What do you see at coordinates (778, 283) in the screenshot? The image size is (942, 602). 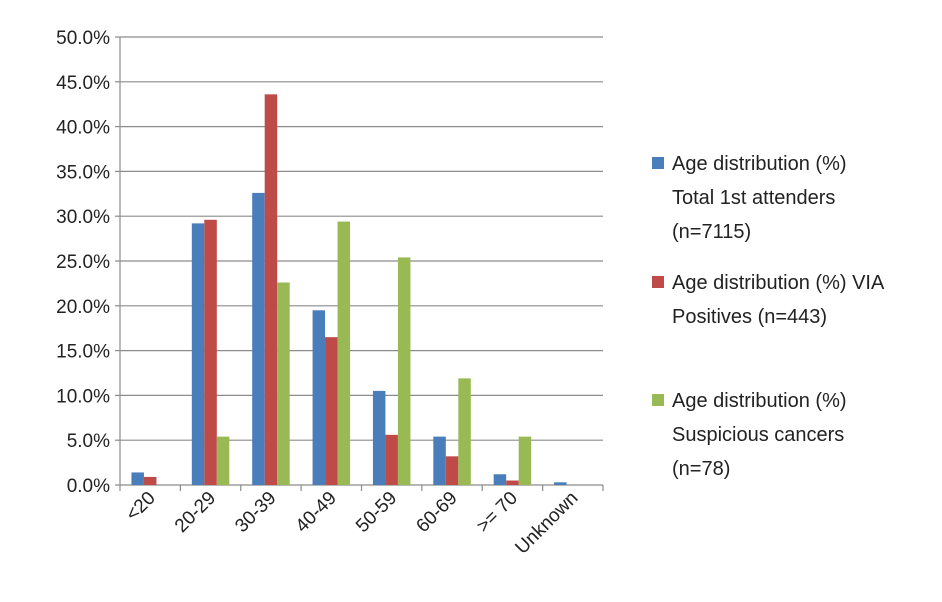 I see `legend-label: Age distribution (%) VIA` at bounding box center [778, 283].